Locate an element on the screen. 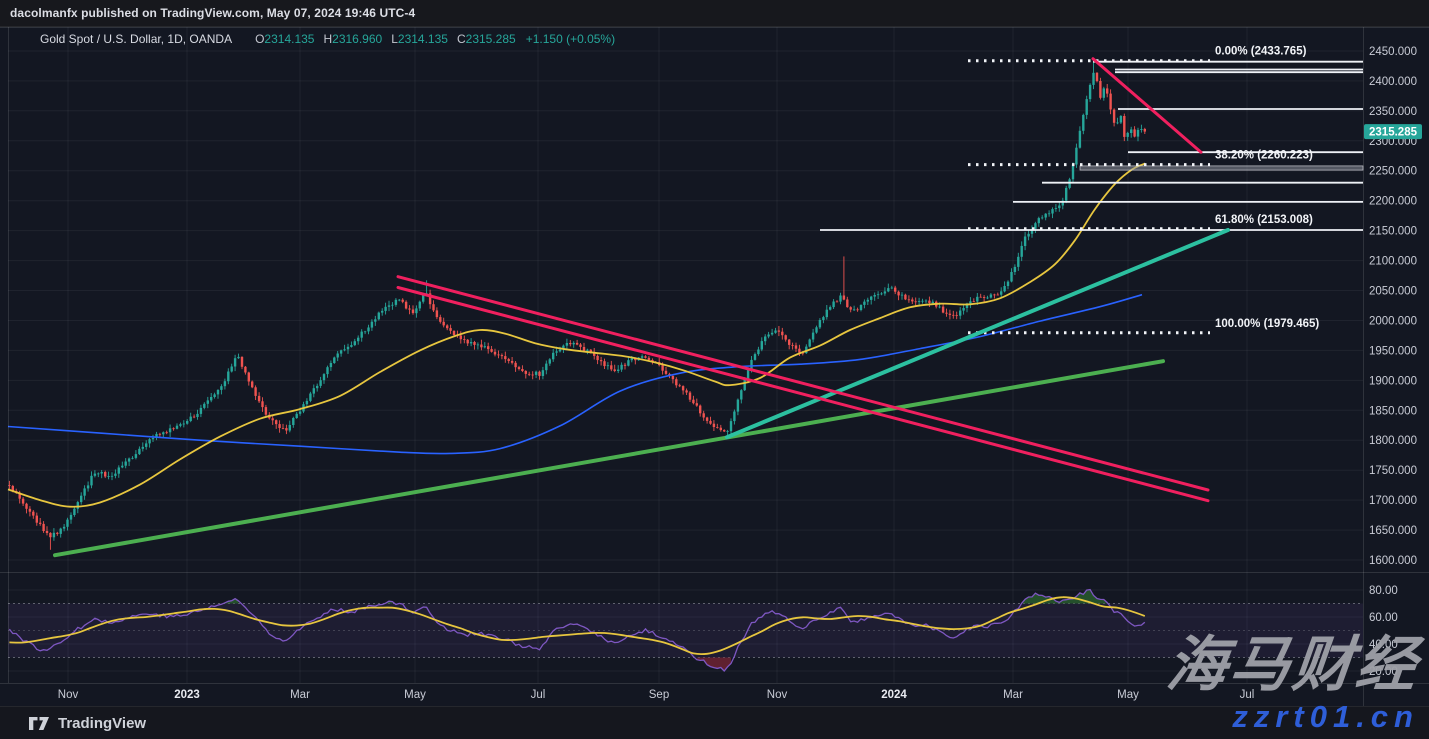  svg-text: 2000.000 is located at coordinates (1393, 322).